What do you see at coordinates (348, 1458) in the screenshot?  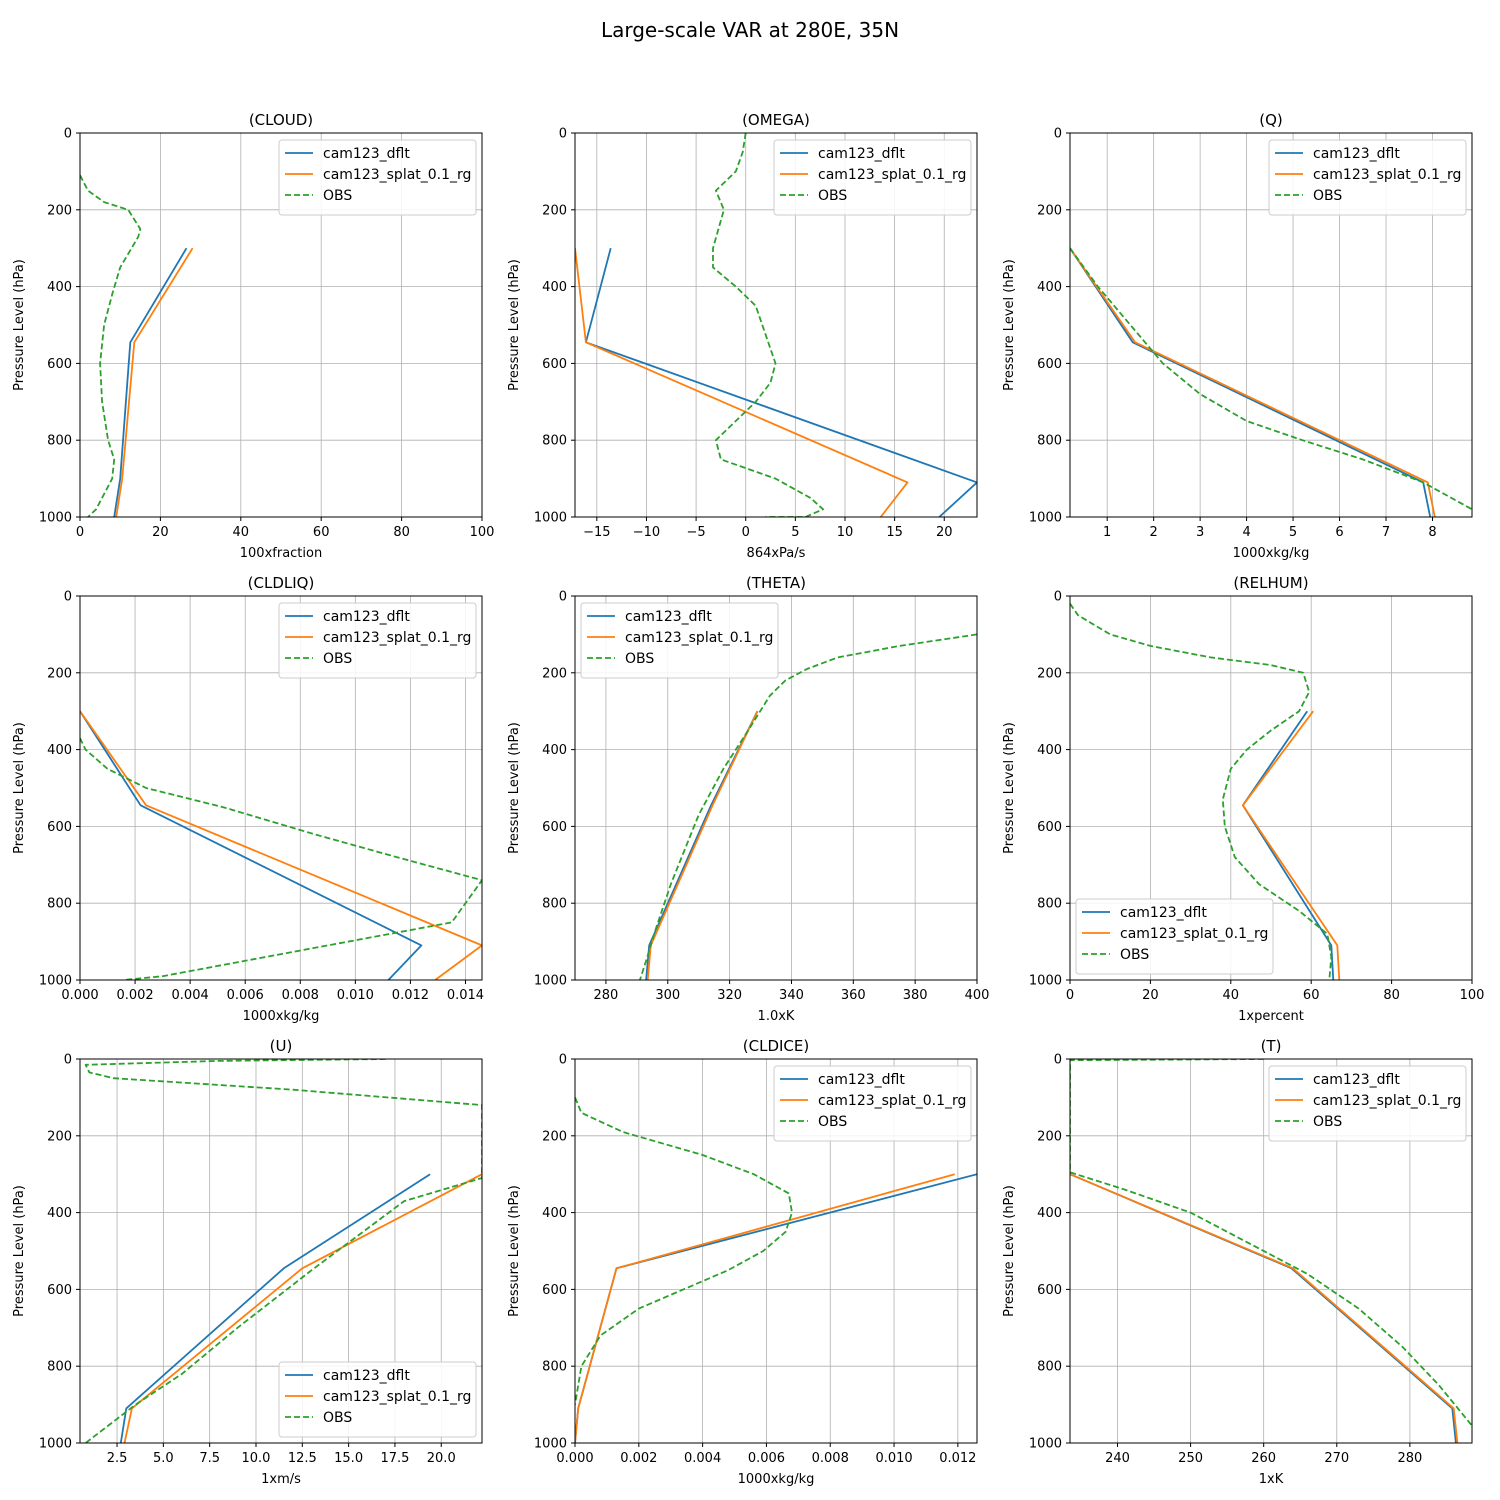 I see `x-tick-label: 15.0` at bounding box center [348, 1458].